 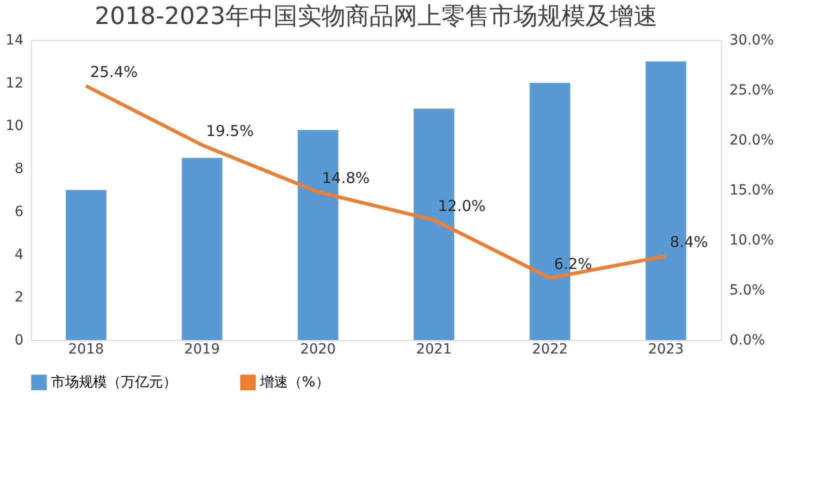 I want to click on y2-tick-label: 20.0%, so click(x=752, y=140).